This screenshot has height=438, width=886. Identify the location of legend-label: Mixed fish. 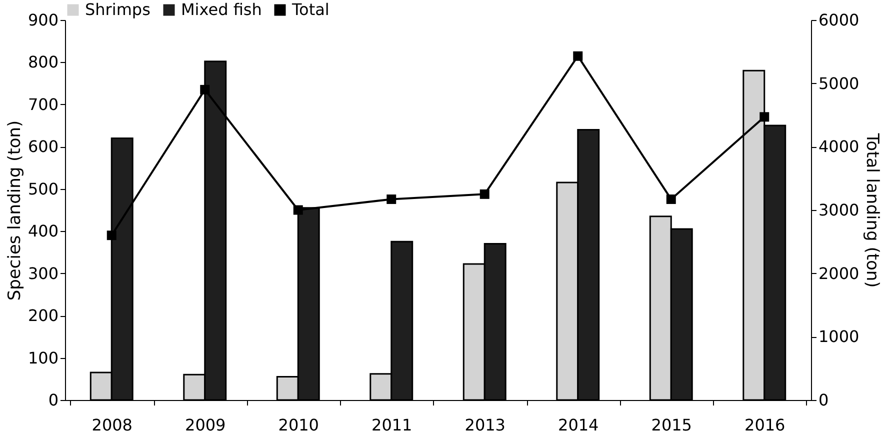
(221, 9).